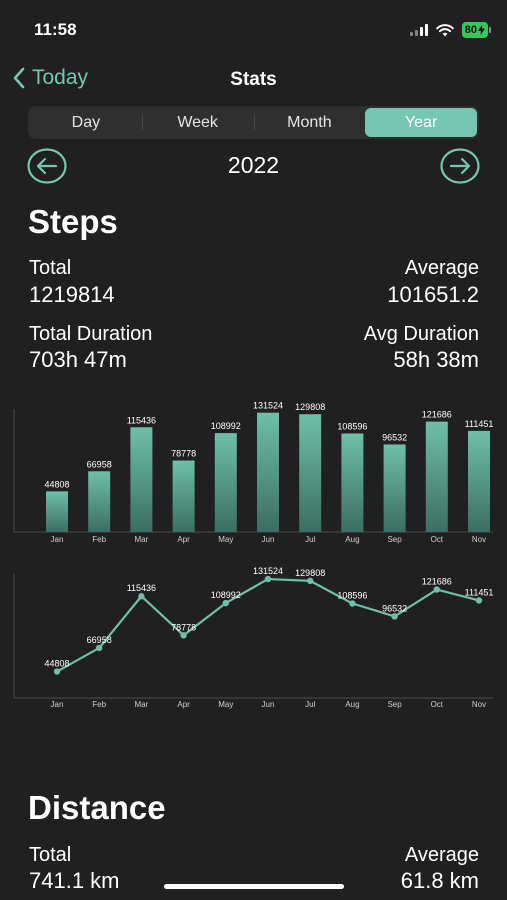  What do you see at coordinates (99, 648) in the screenshot?
I see `line-point-feb` at bounding box center [99, 648].